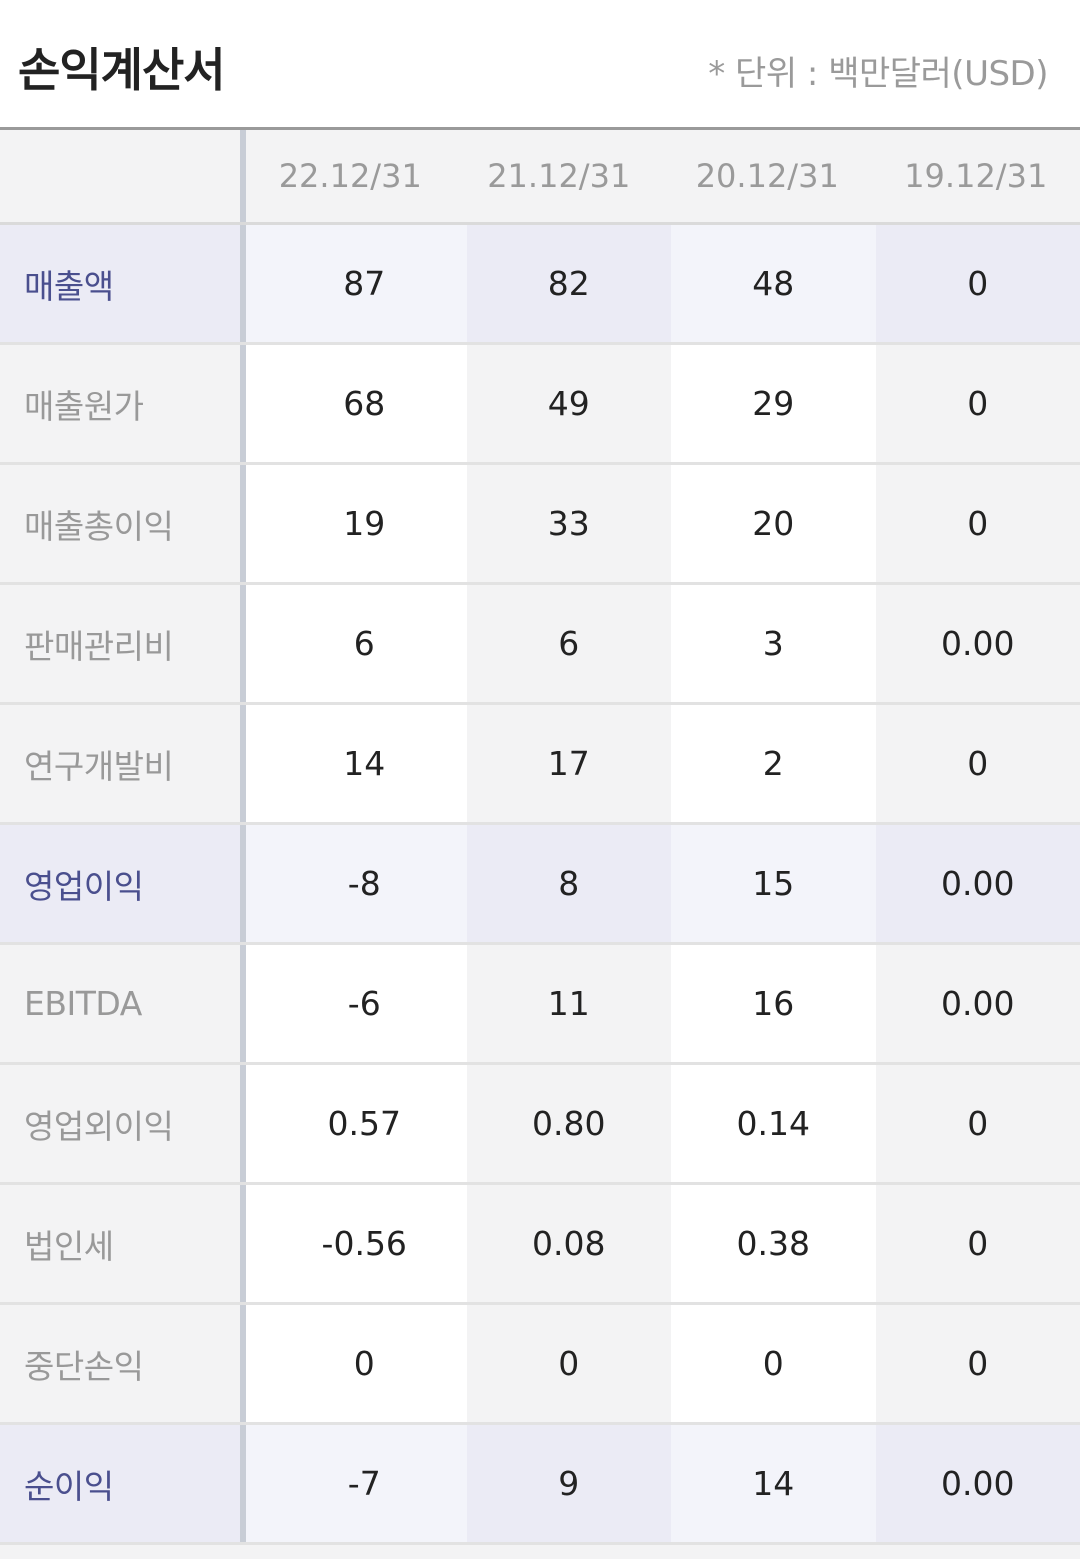 The width and height of the screenshot is (1080, 1559). I want to click on row-label: 순이익, so click(120, 1483).